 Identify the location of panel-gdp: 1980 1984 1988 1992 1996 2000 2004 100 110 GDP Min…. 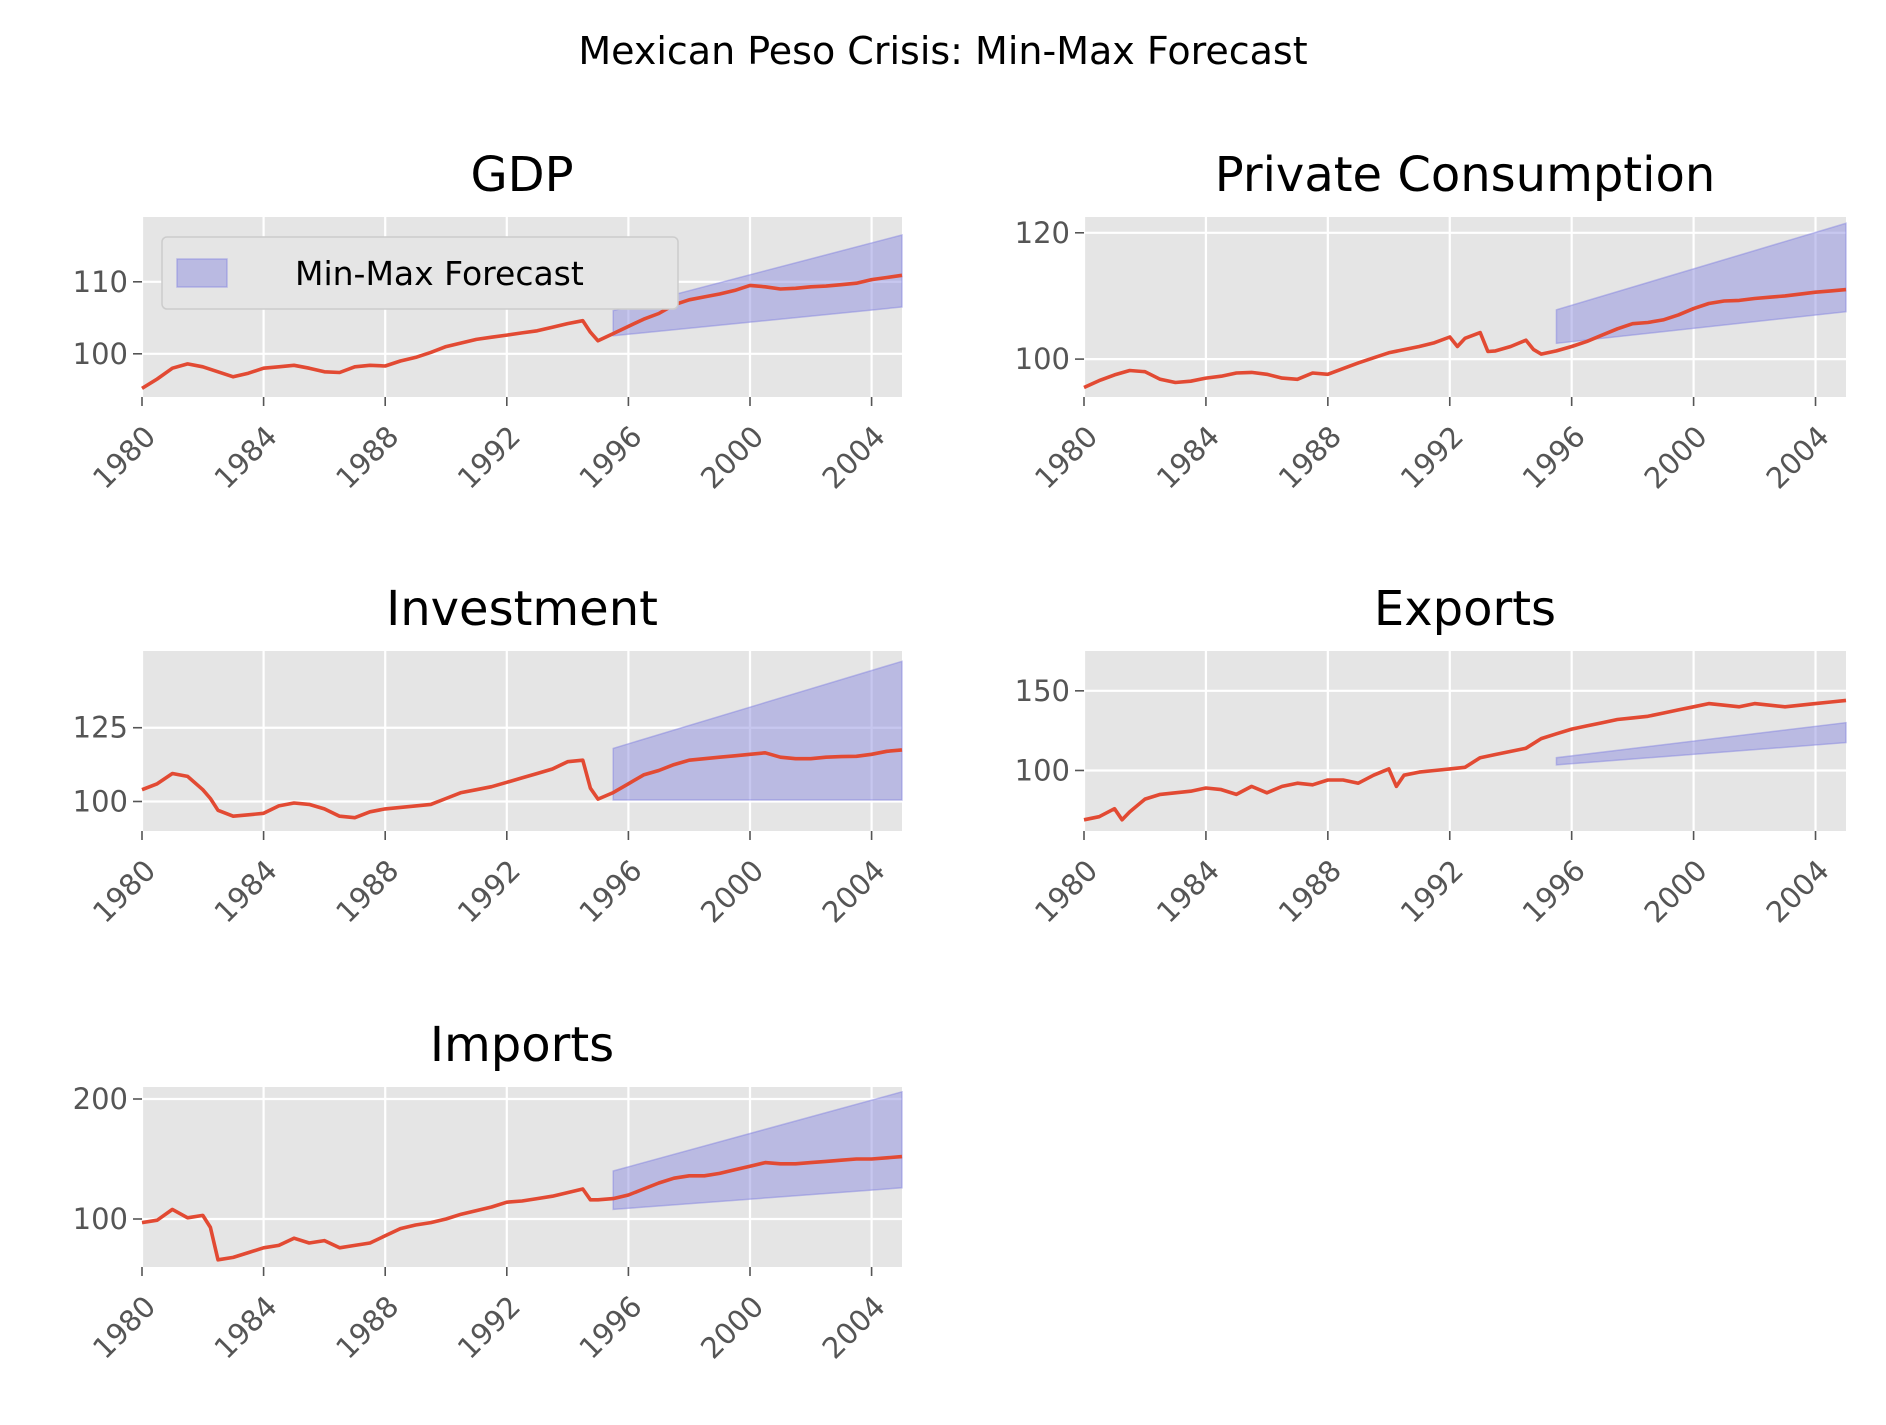
(488, 321).